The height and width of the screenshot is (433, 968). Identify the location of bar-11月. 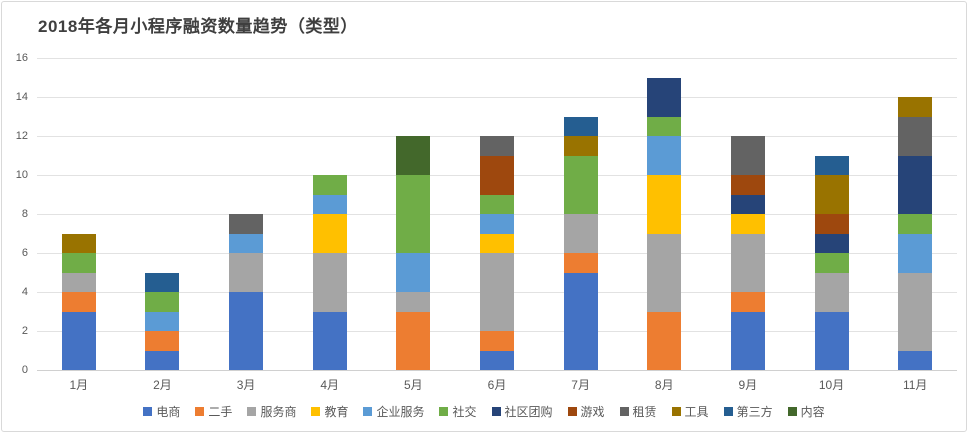
(915, 233).